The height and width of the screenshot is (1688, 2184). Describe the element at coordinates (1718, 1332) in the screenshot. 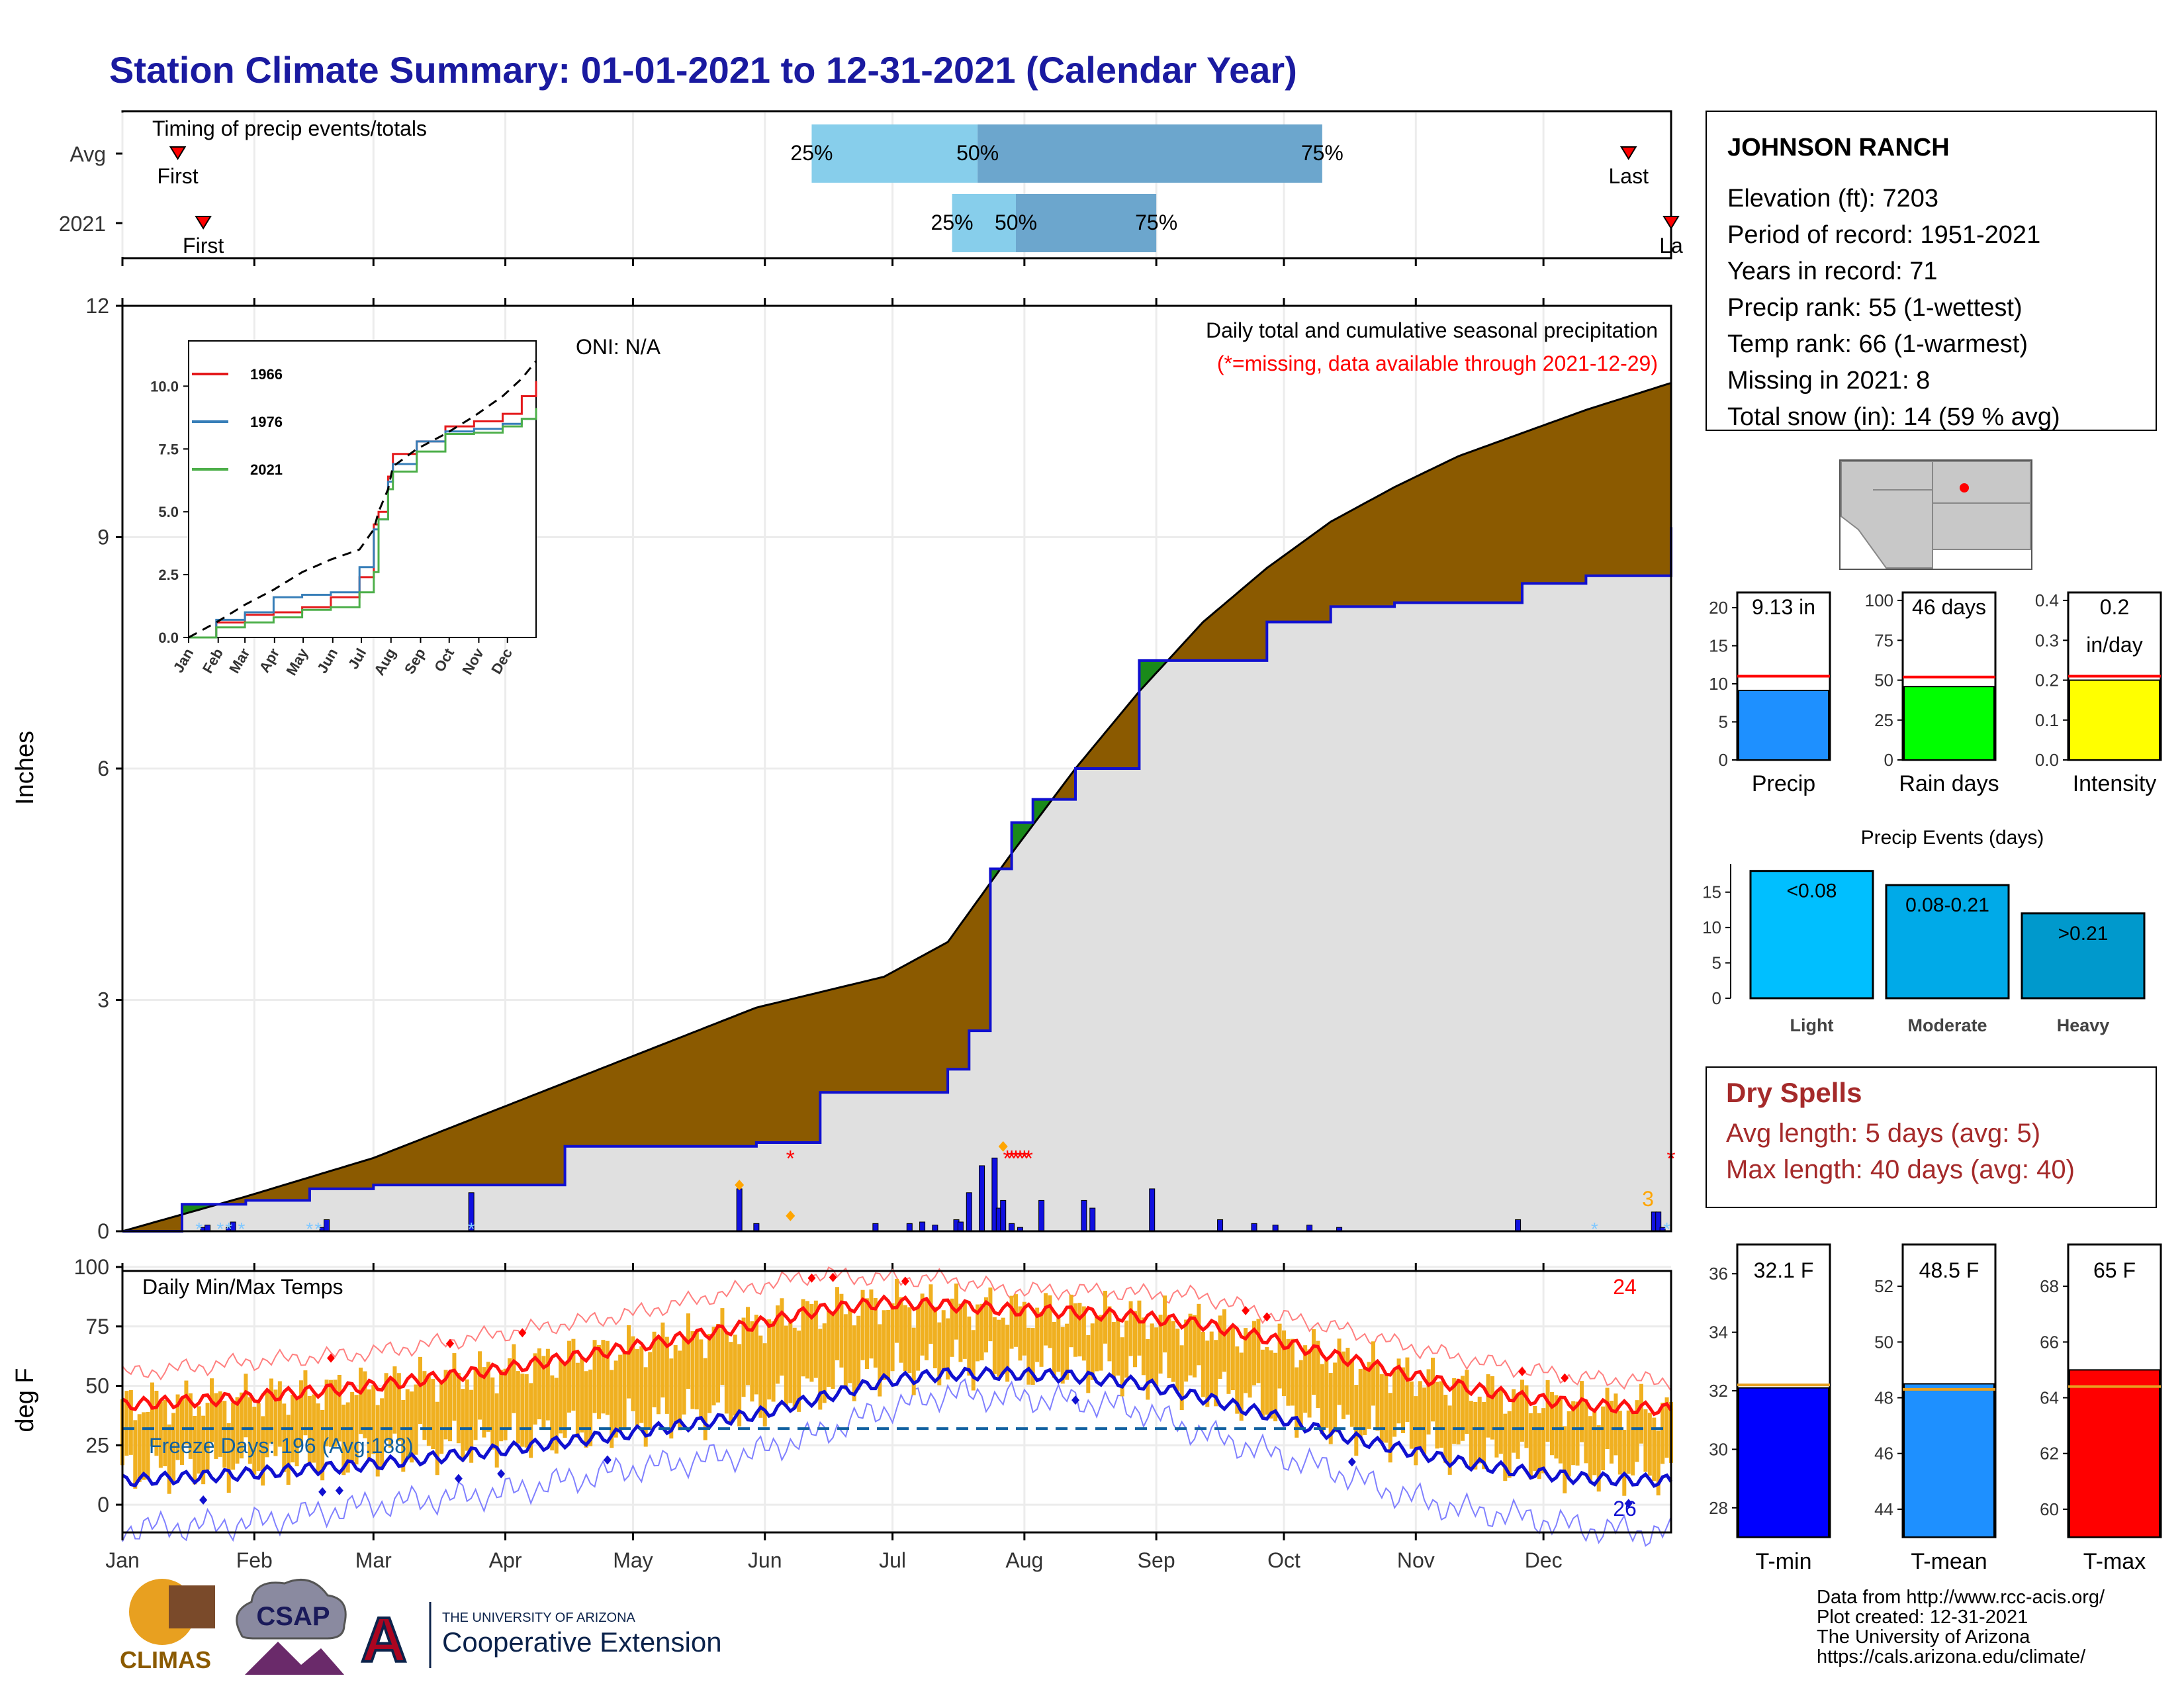

I see `temp-gauge-tick-label: 34` at that location.